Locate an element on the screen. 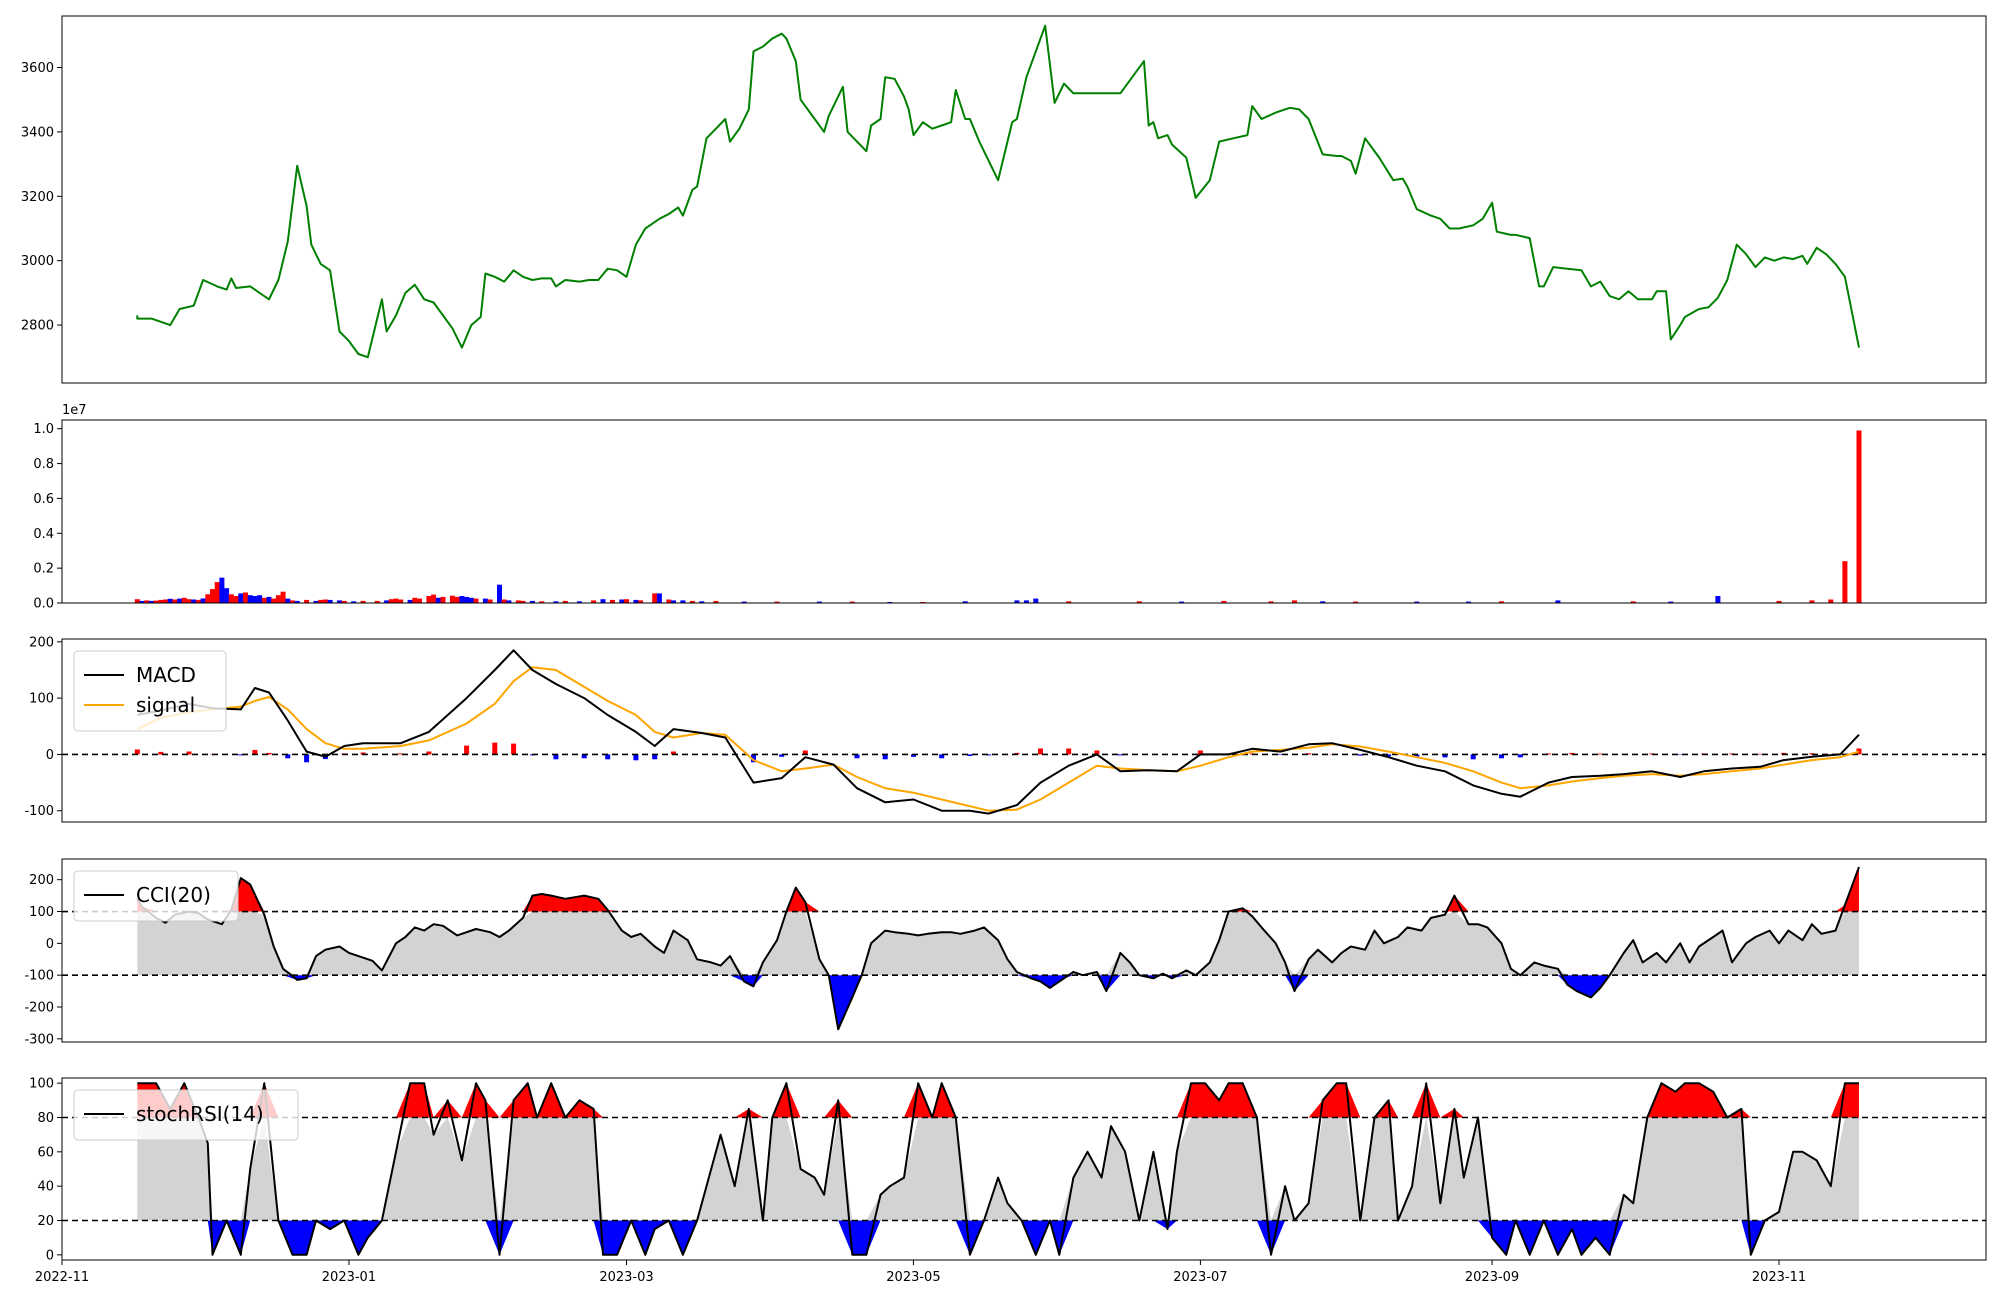 This screenshot has height=1300, width=2000. macd-ytick-label: 0 is located at coordinates (50, 755).